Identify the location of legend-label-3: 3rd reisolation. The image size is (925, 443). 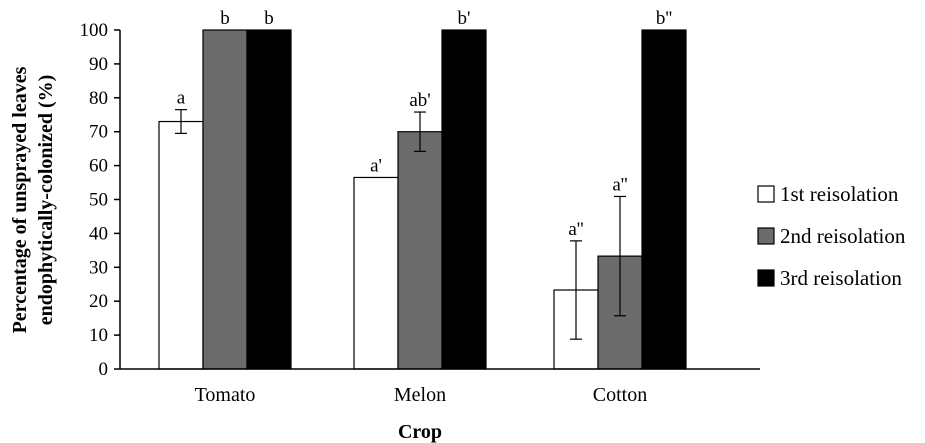
(841, 278).